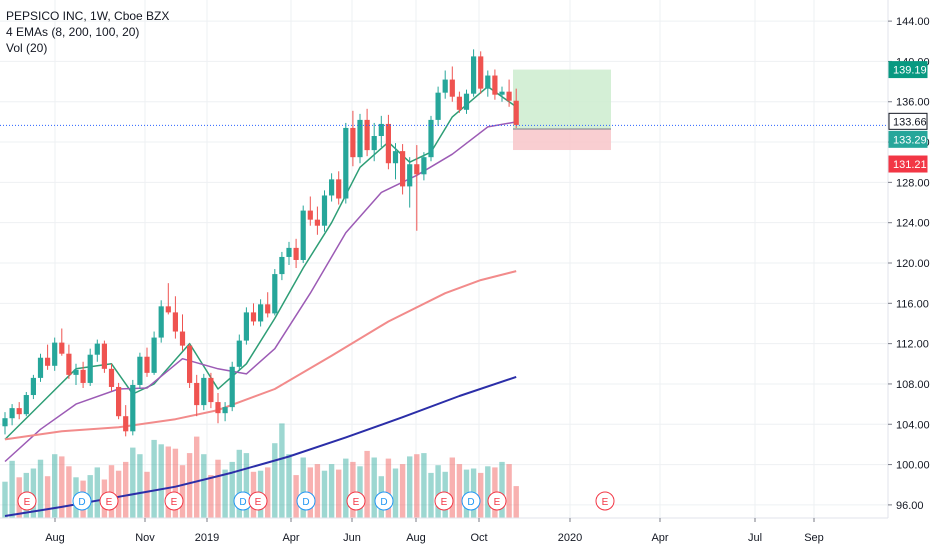 The image size is (932, 555). I want to click on stop-price-tag, so click(908, 164).